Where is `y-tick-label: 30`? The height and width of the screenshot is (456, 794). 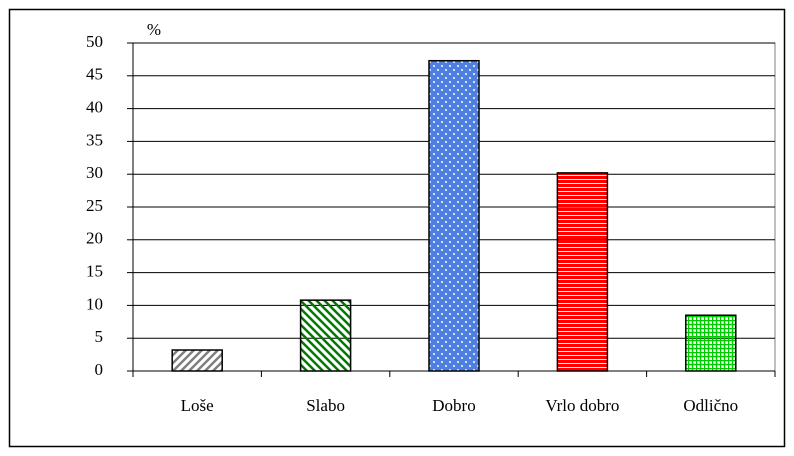 y-tick-label: 30 is located at coordinates (94, 172).